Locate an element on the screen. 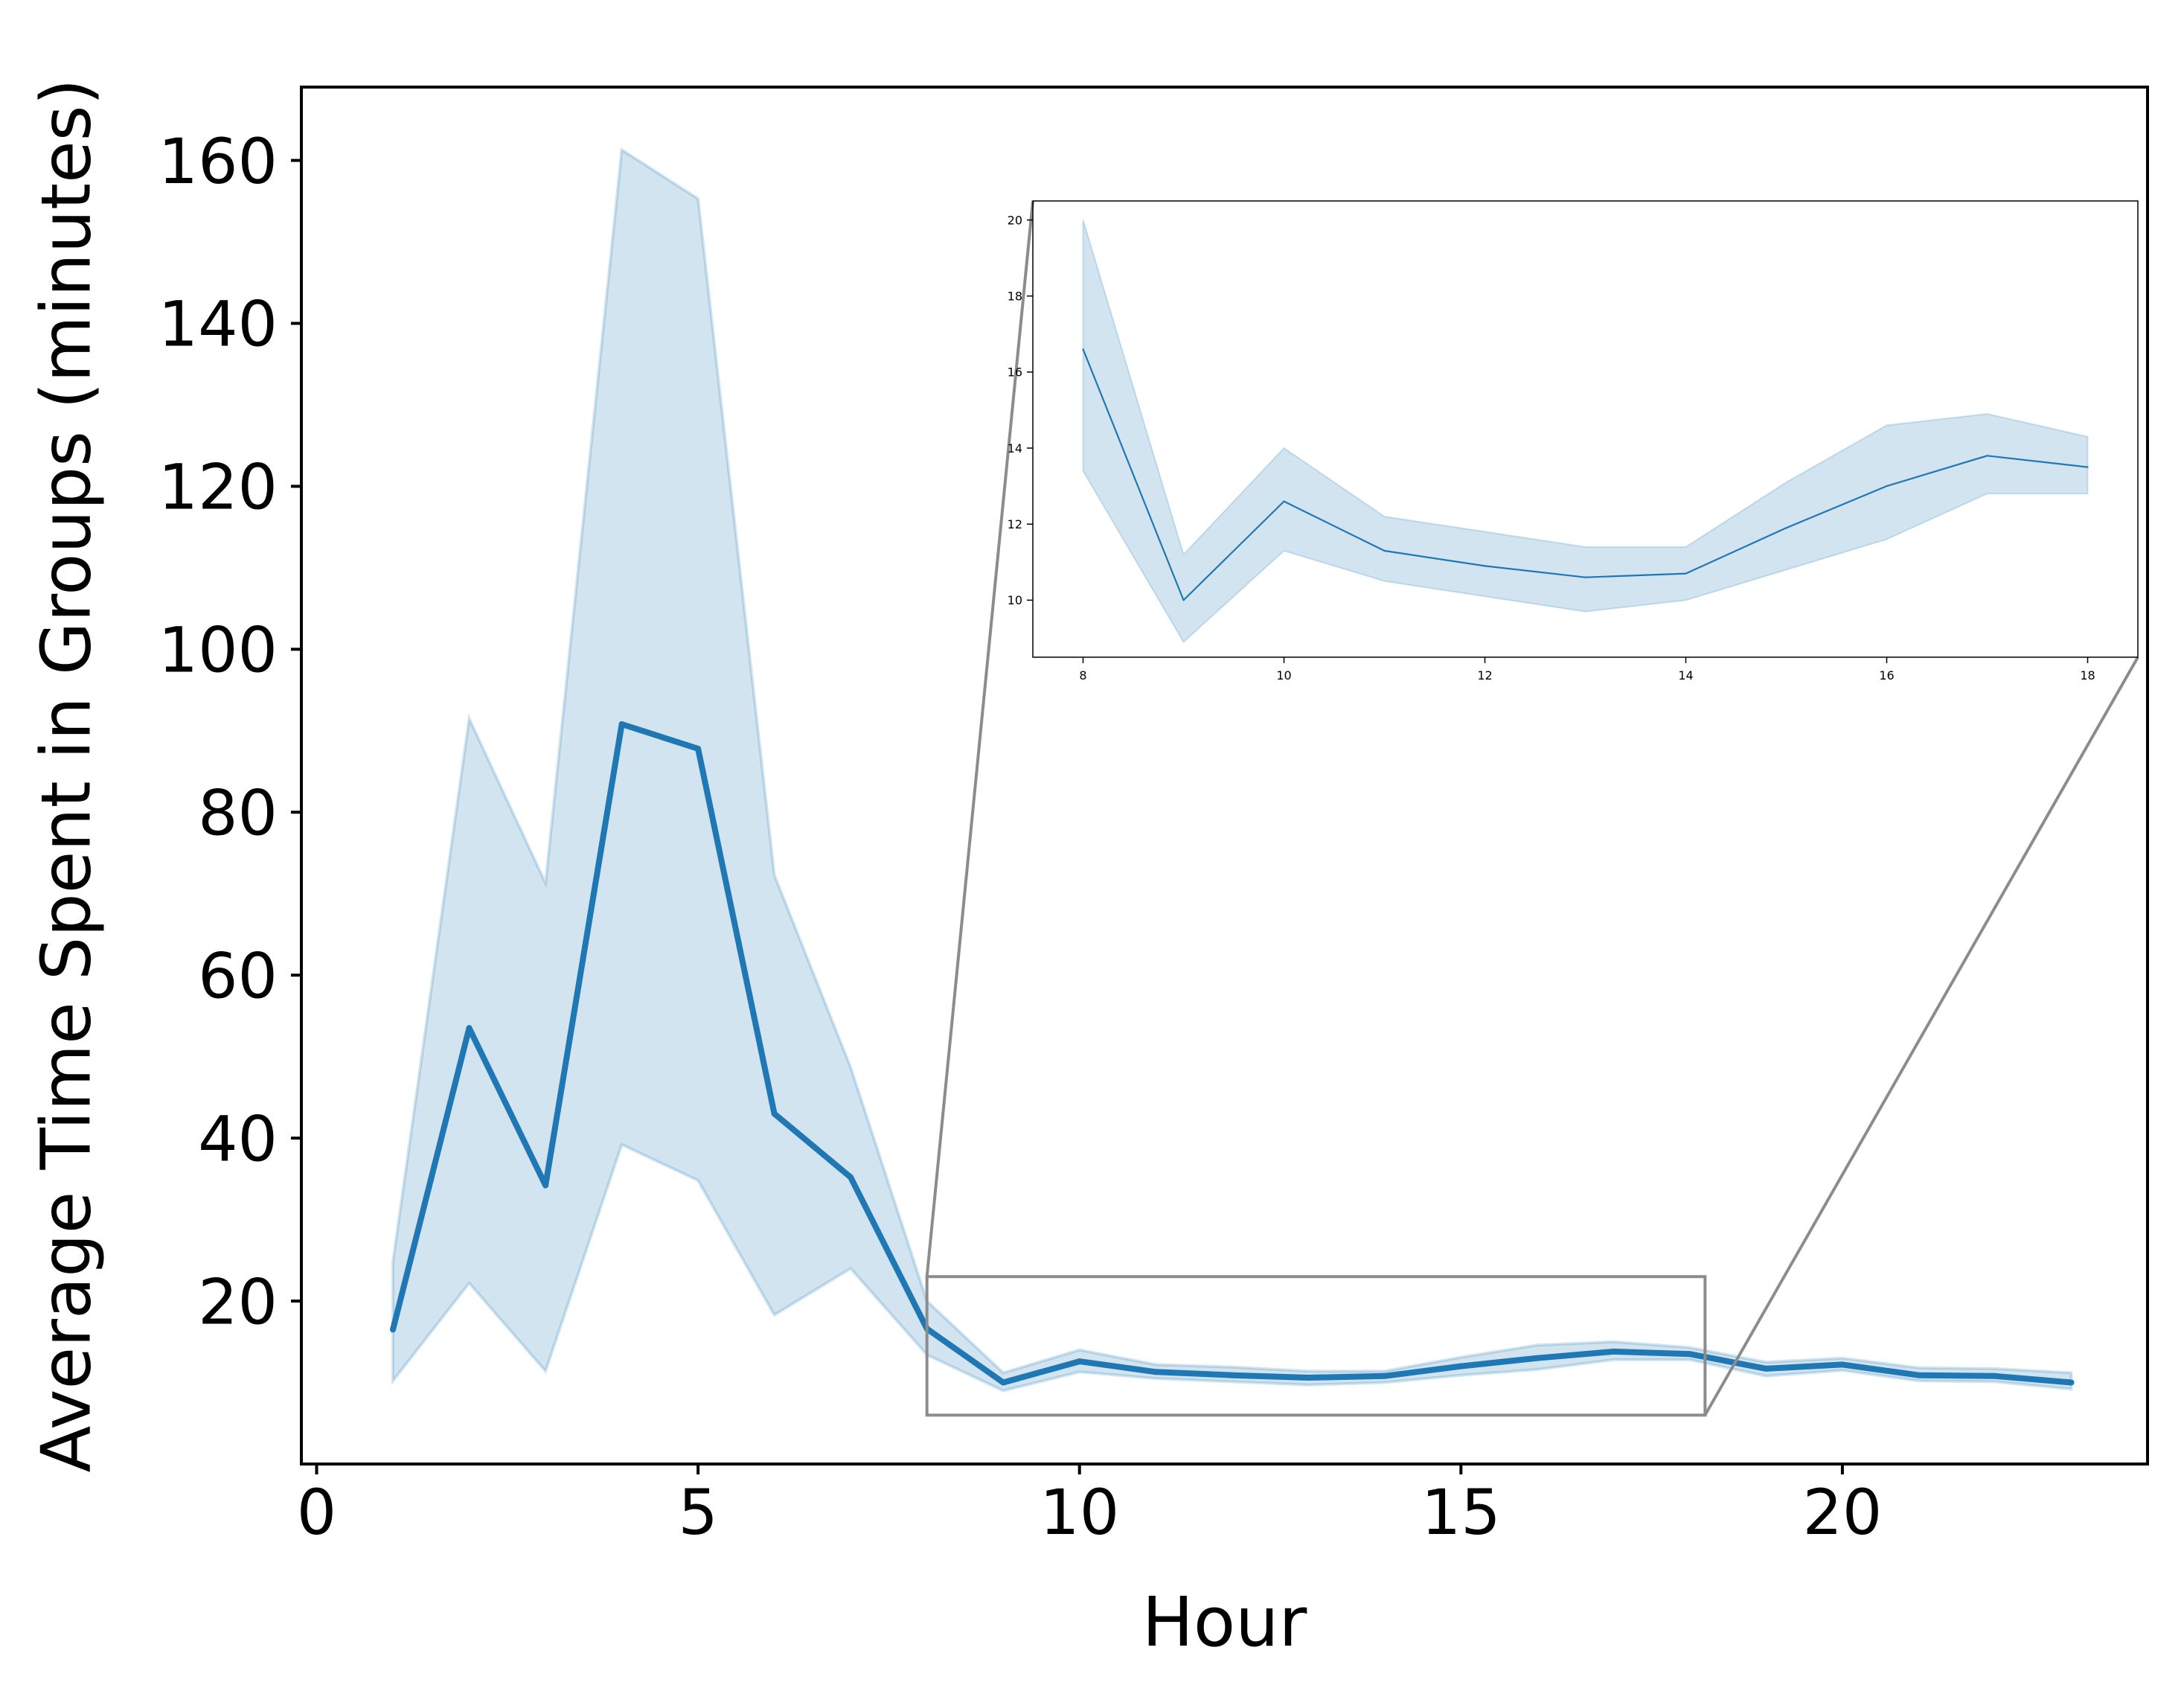 The height and width of the screenshot is (1694, 2184). inset-x-axis-ticks: 8 10 12 14 16 18 is located at coordinates (1587, 670).